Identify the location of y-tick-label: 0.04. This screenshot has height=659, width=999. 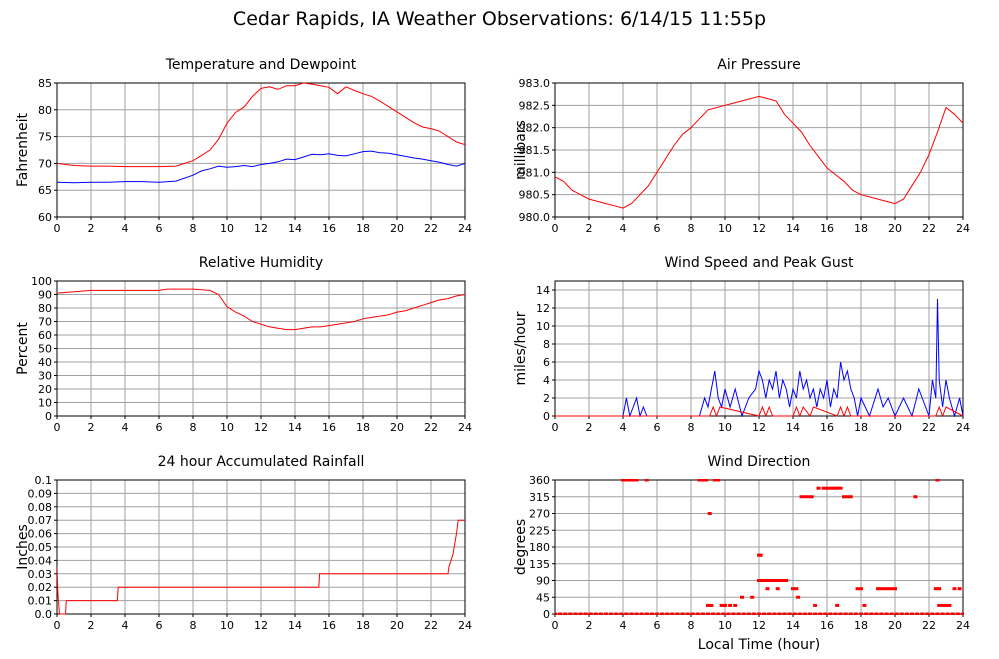
(40, 560).